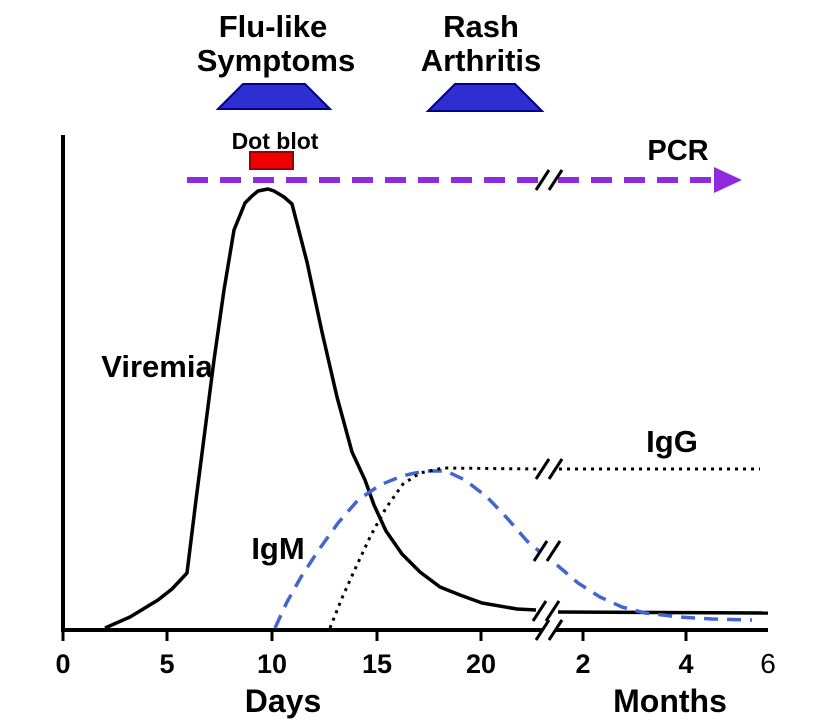 The width and height of the screenshot is (825, 720). I want to click on pcr-arrowhead-icon, so click(728, 180).